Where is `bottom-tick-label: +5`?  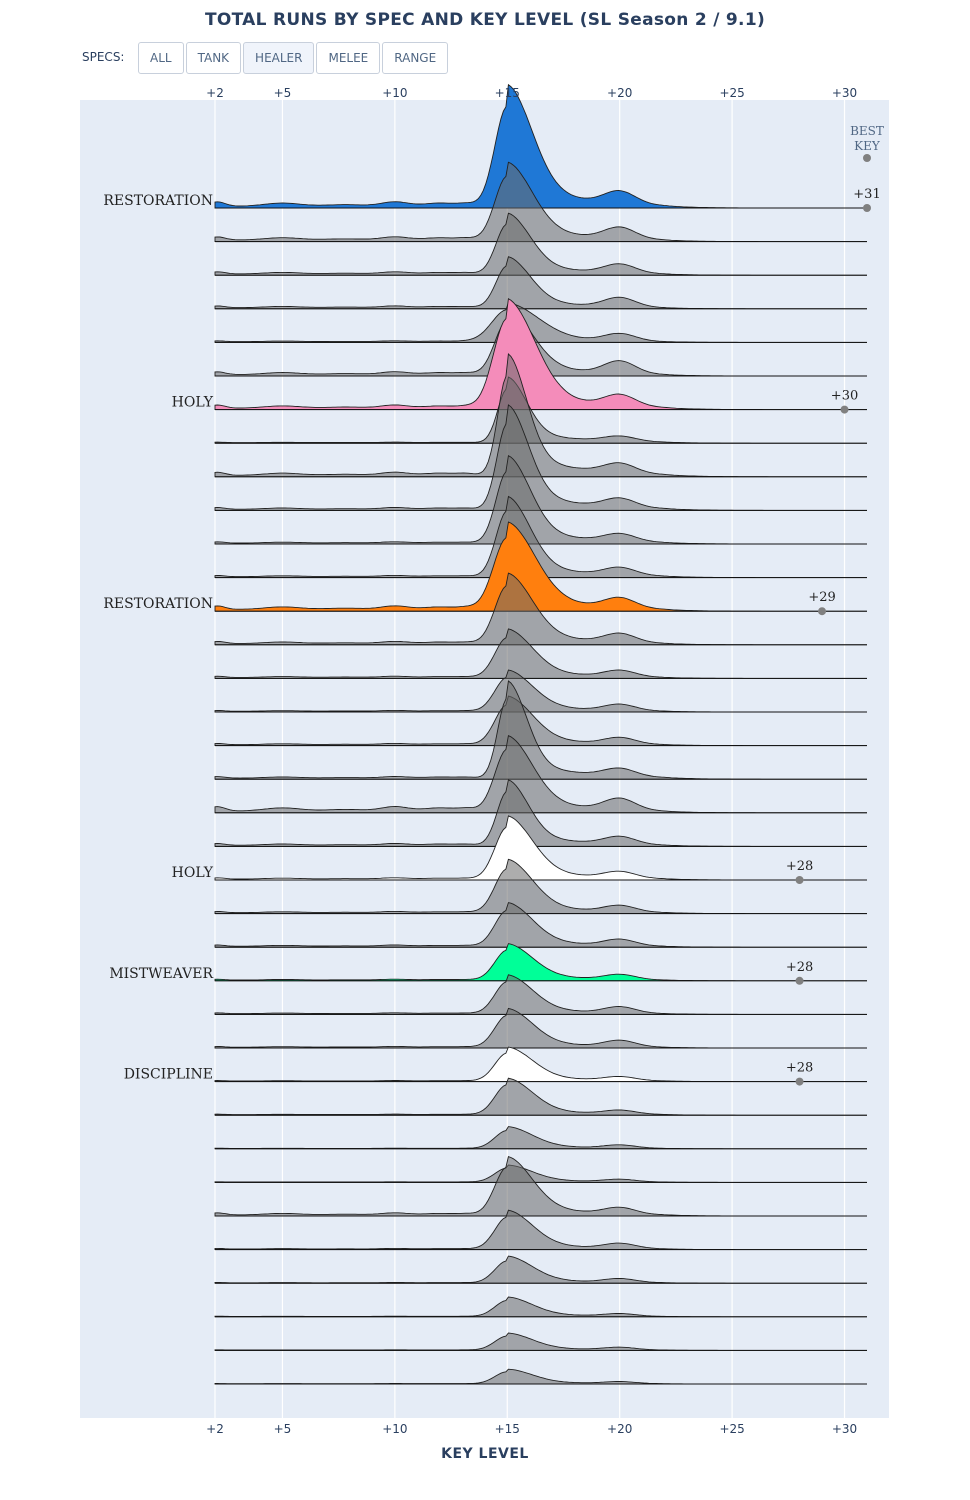 bottom-tick-label: +5 is located at coordinates (283, 1429).